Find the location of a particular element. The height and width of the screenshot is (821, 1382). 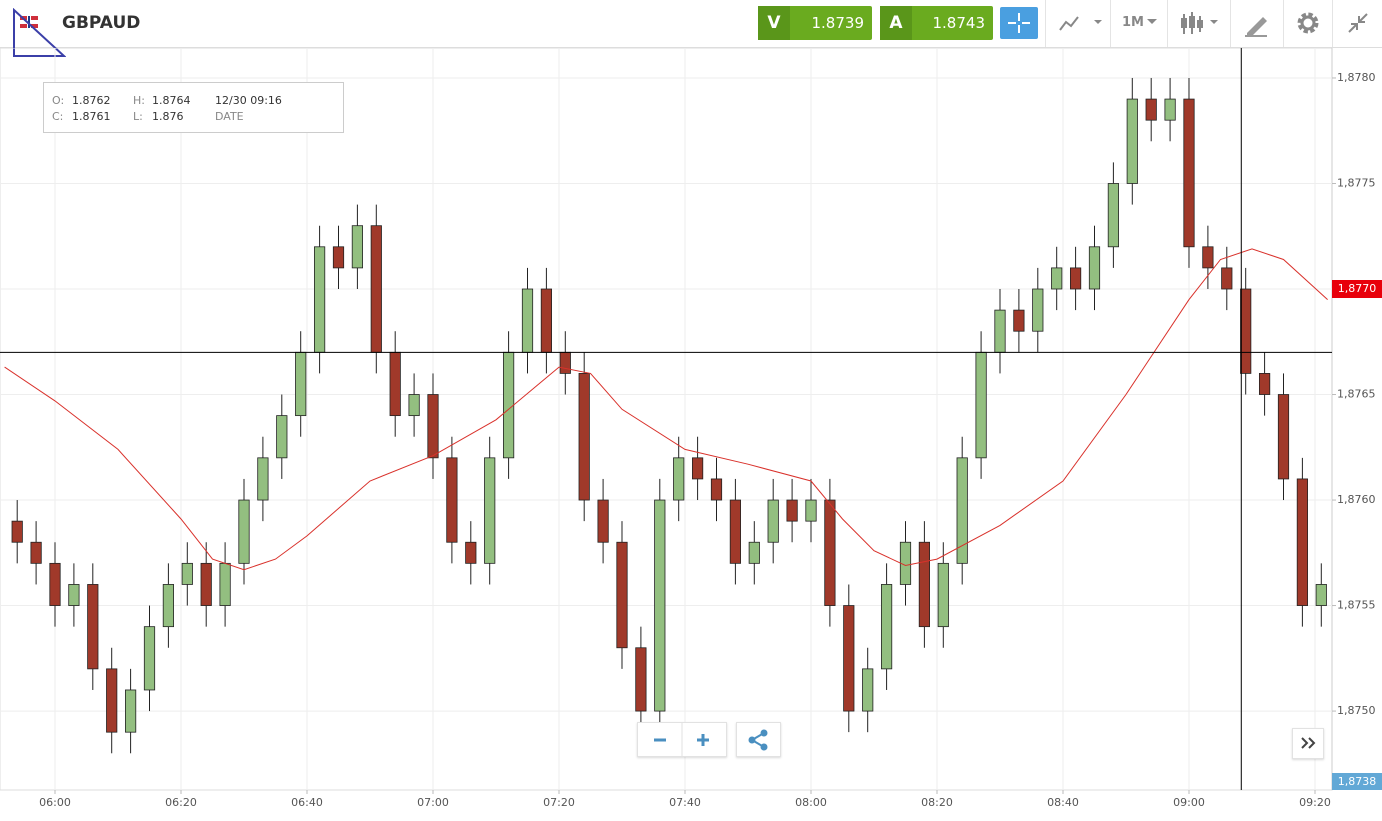

share-button is located at coordinates (758, 739).